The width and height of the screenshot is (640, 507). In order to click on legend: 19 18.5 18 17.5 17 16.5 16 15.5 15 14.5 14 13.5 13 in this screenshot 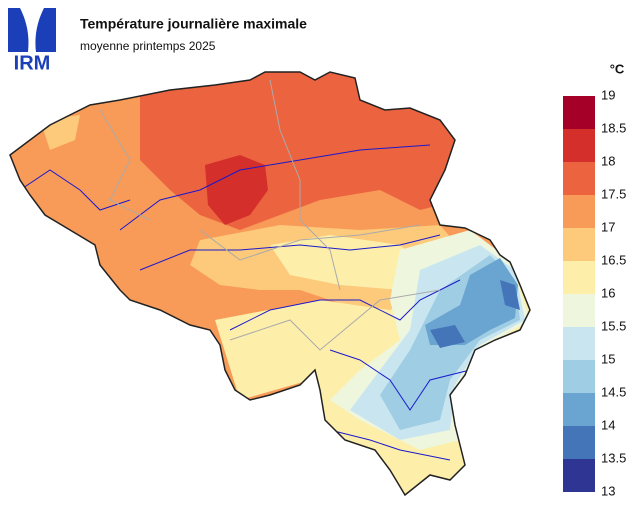, I will do `click(594, 292)`.